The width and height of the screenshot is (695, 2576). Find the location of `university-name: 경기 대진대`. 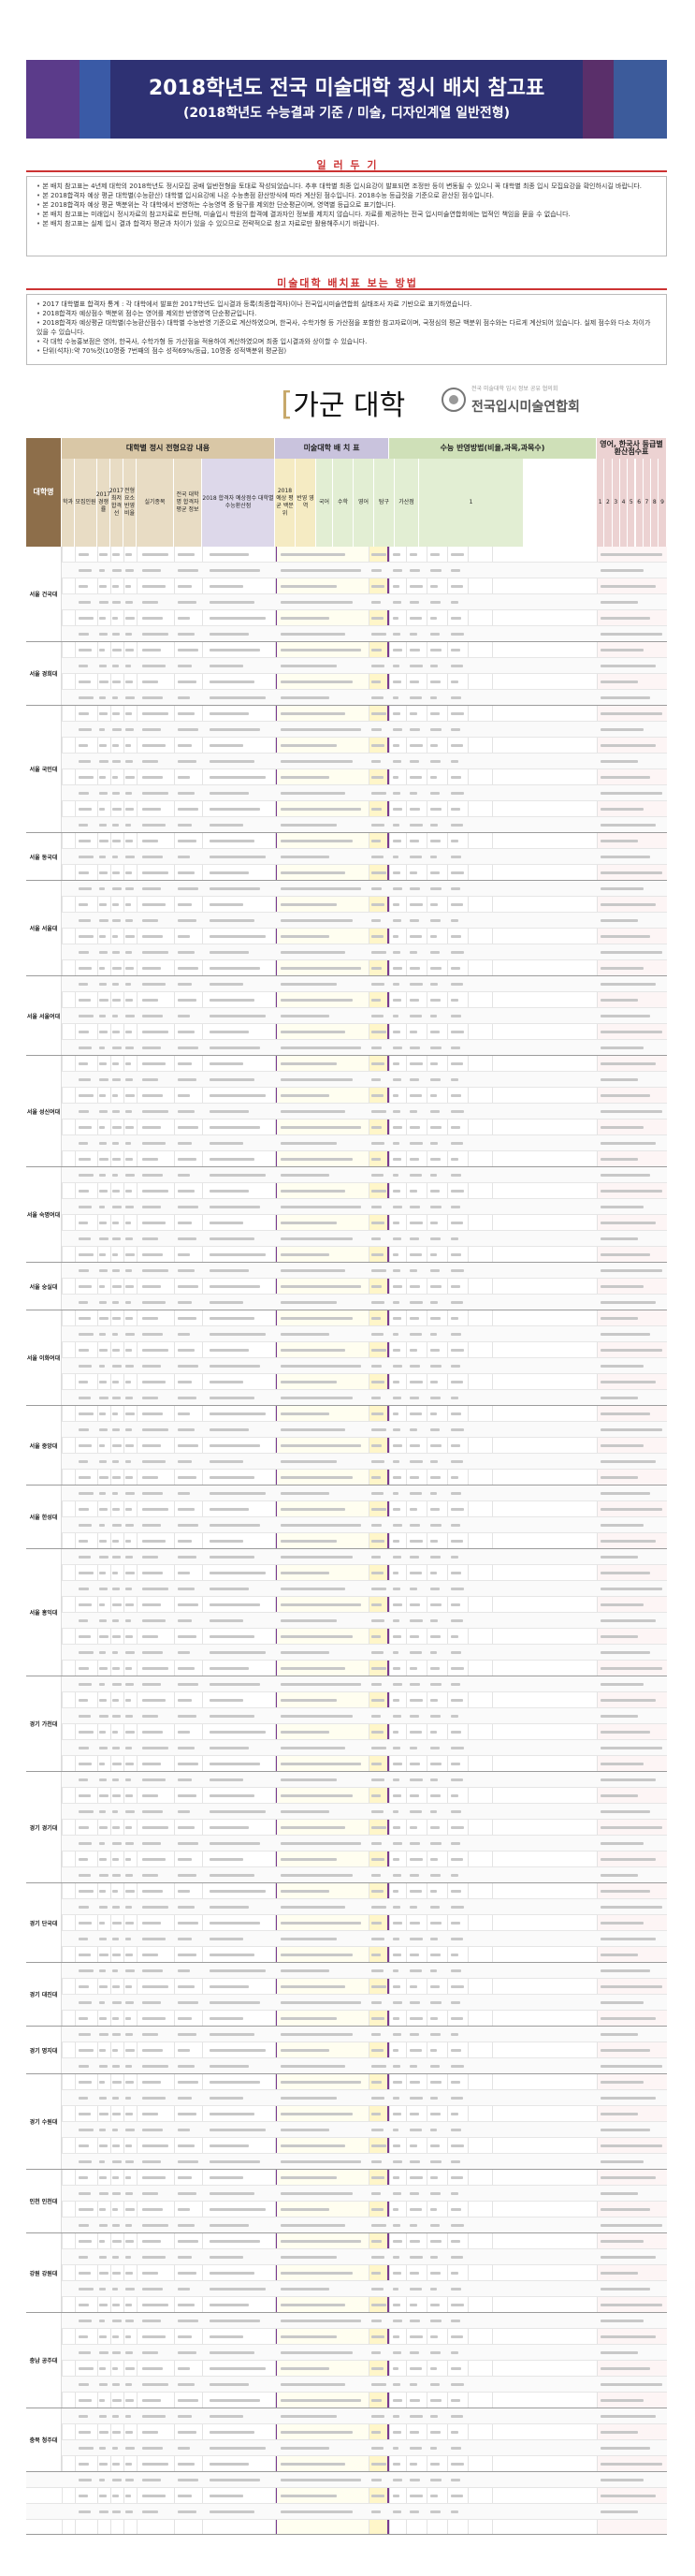

university-name: 경기 대진대 is located at coordinates (44, 1995).